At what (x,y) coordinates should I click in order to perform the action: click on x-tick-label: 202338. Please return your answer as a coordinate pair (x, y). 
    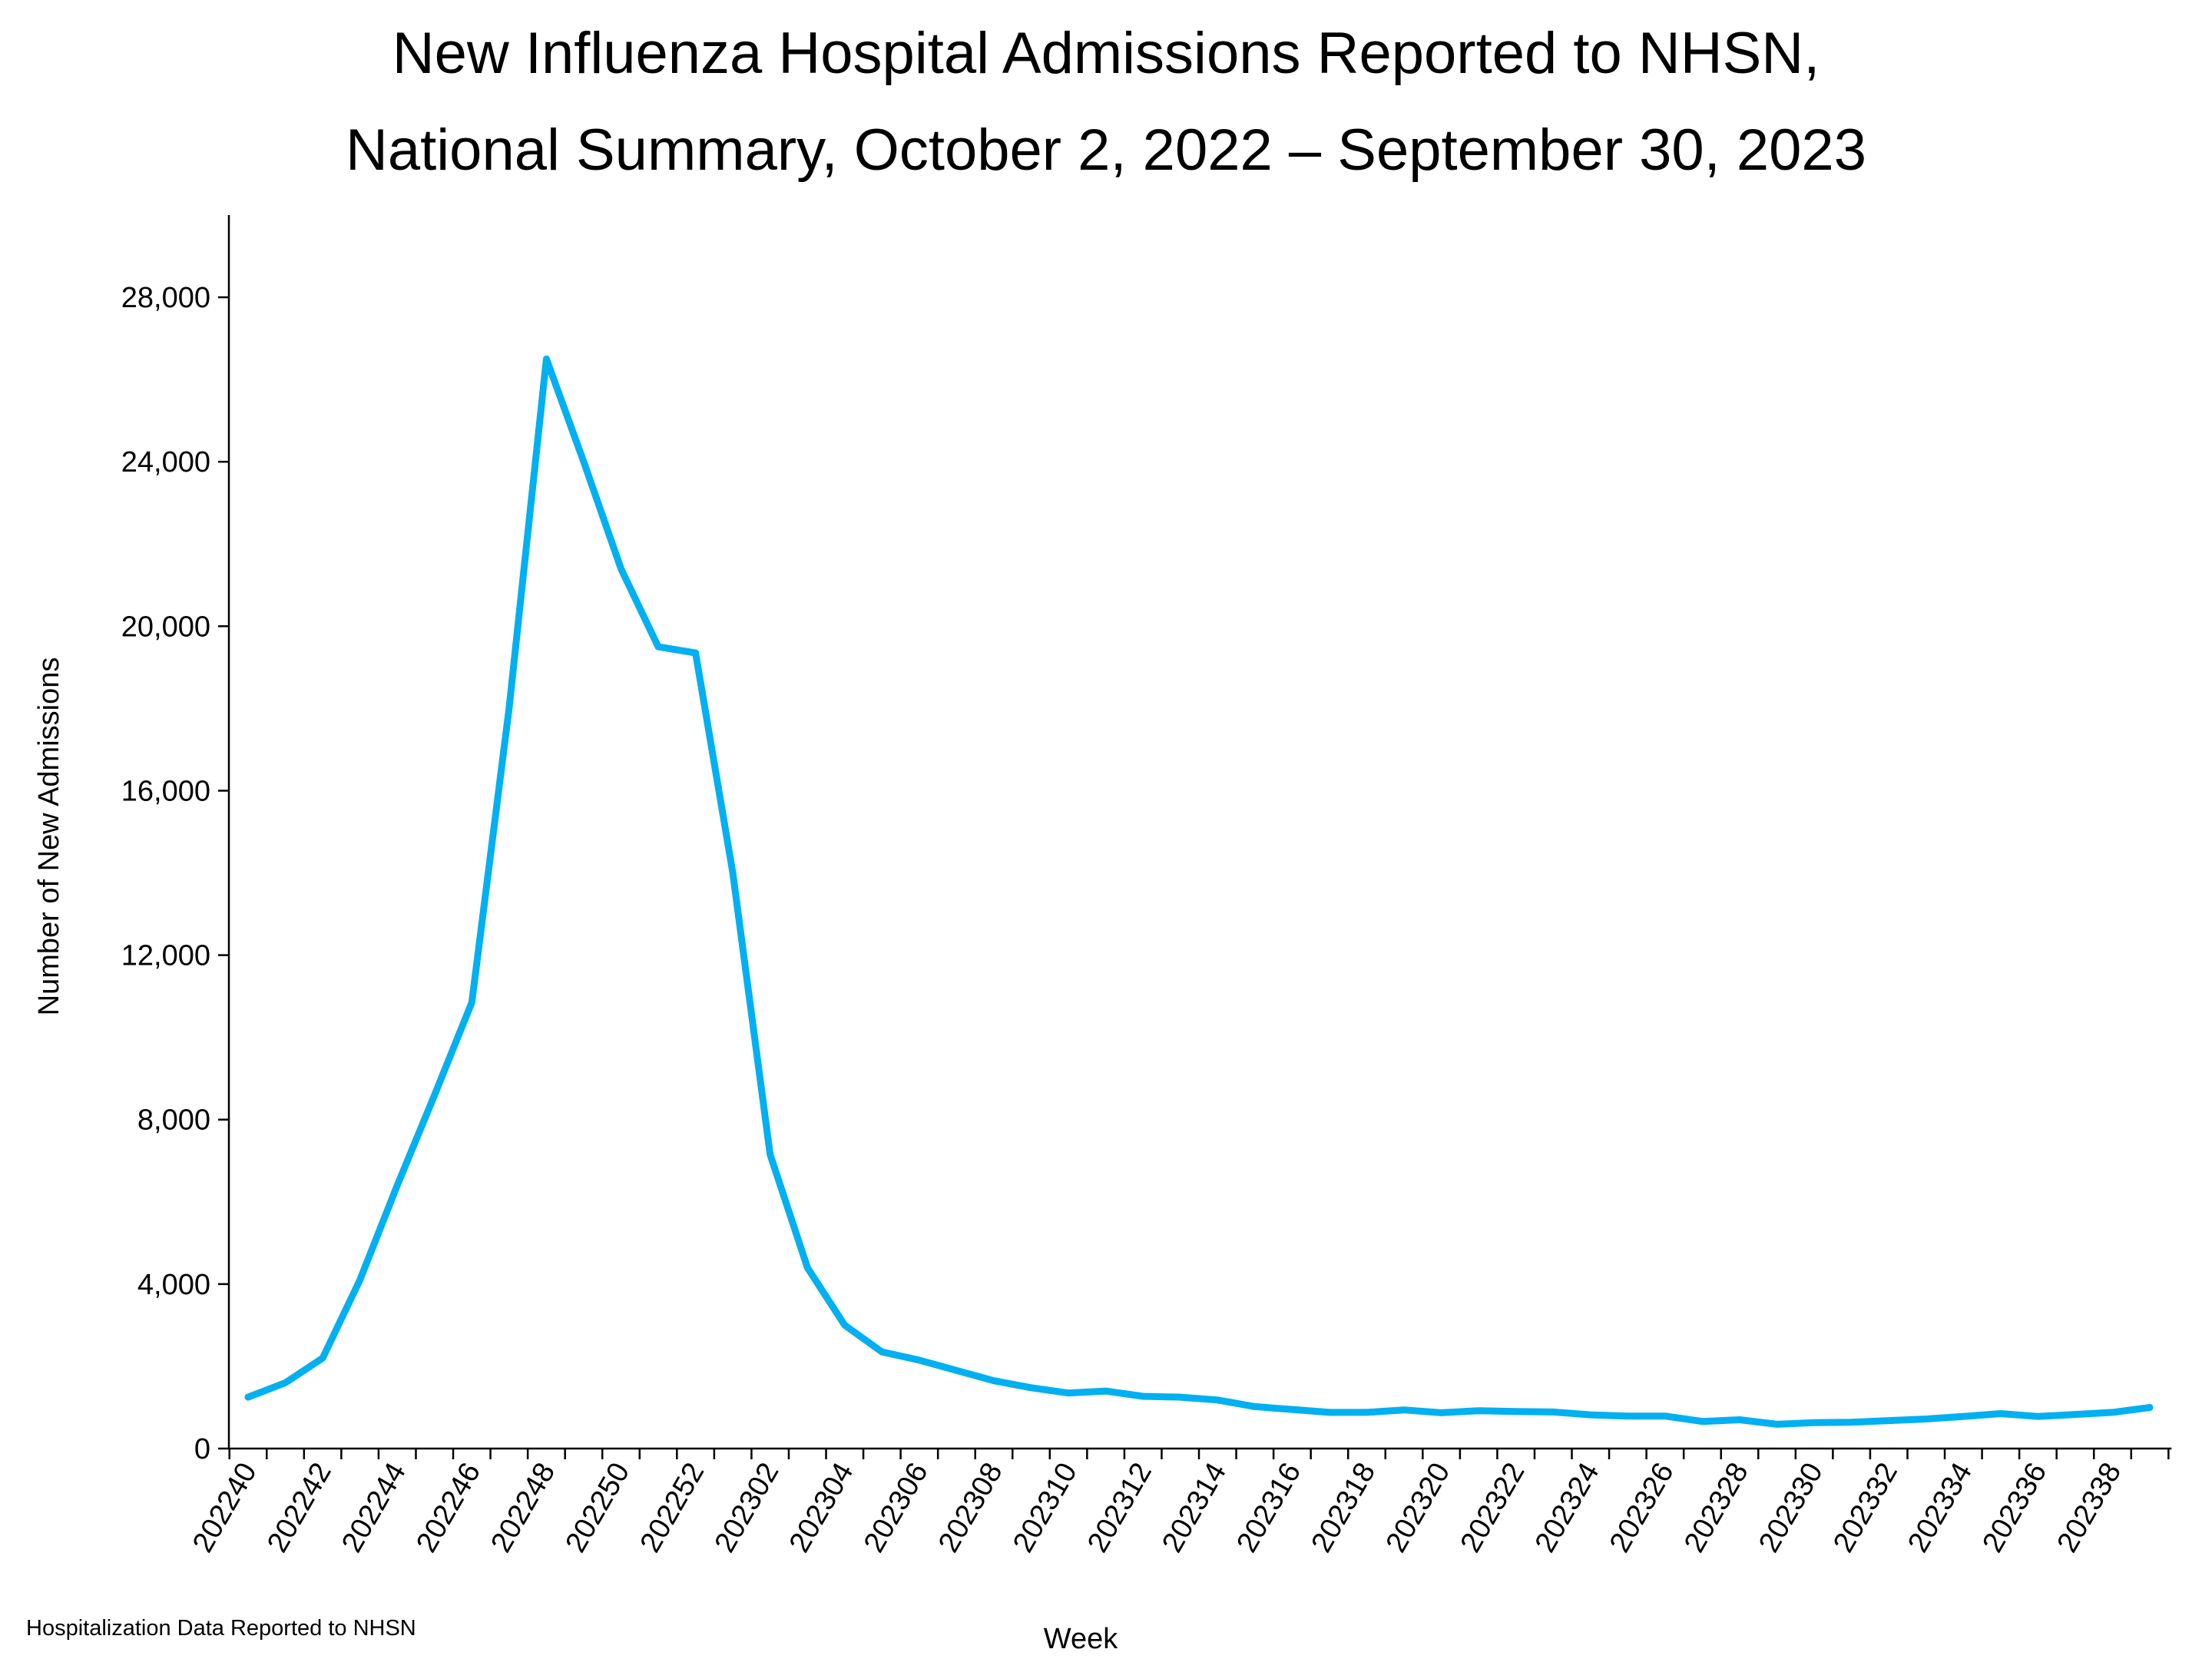
    Looking at the image, I should click on (2089, 1508).